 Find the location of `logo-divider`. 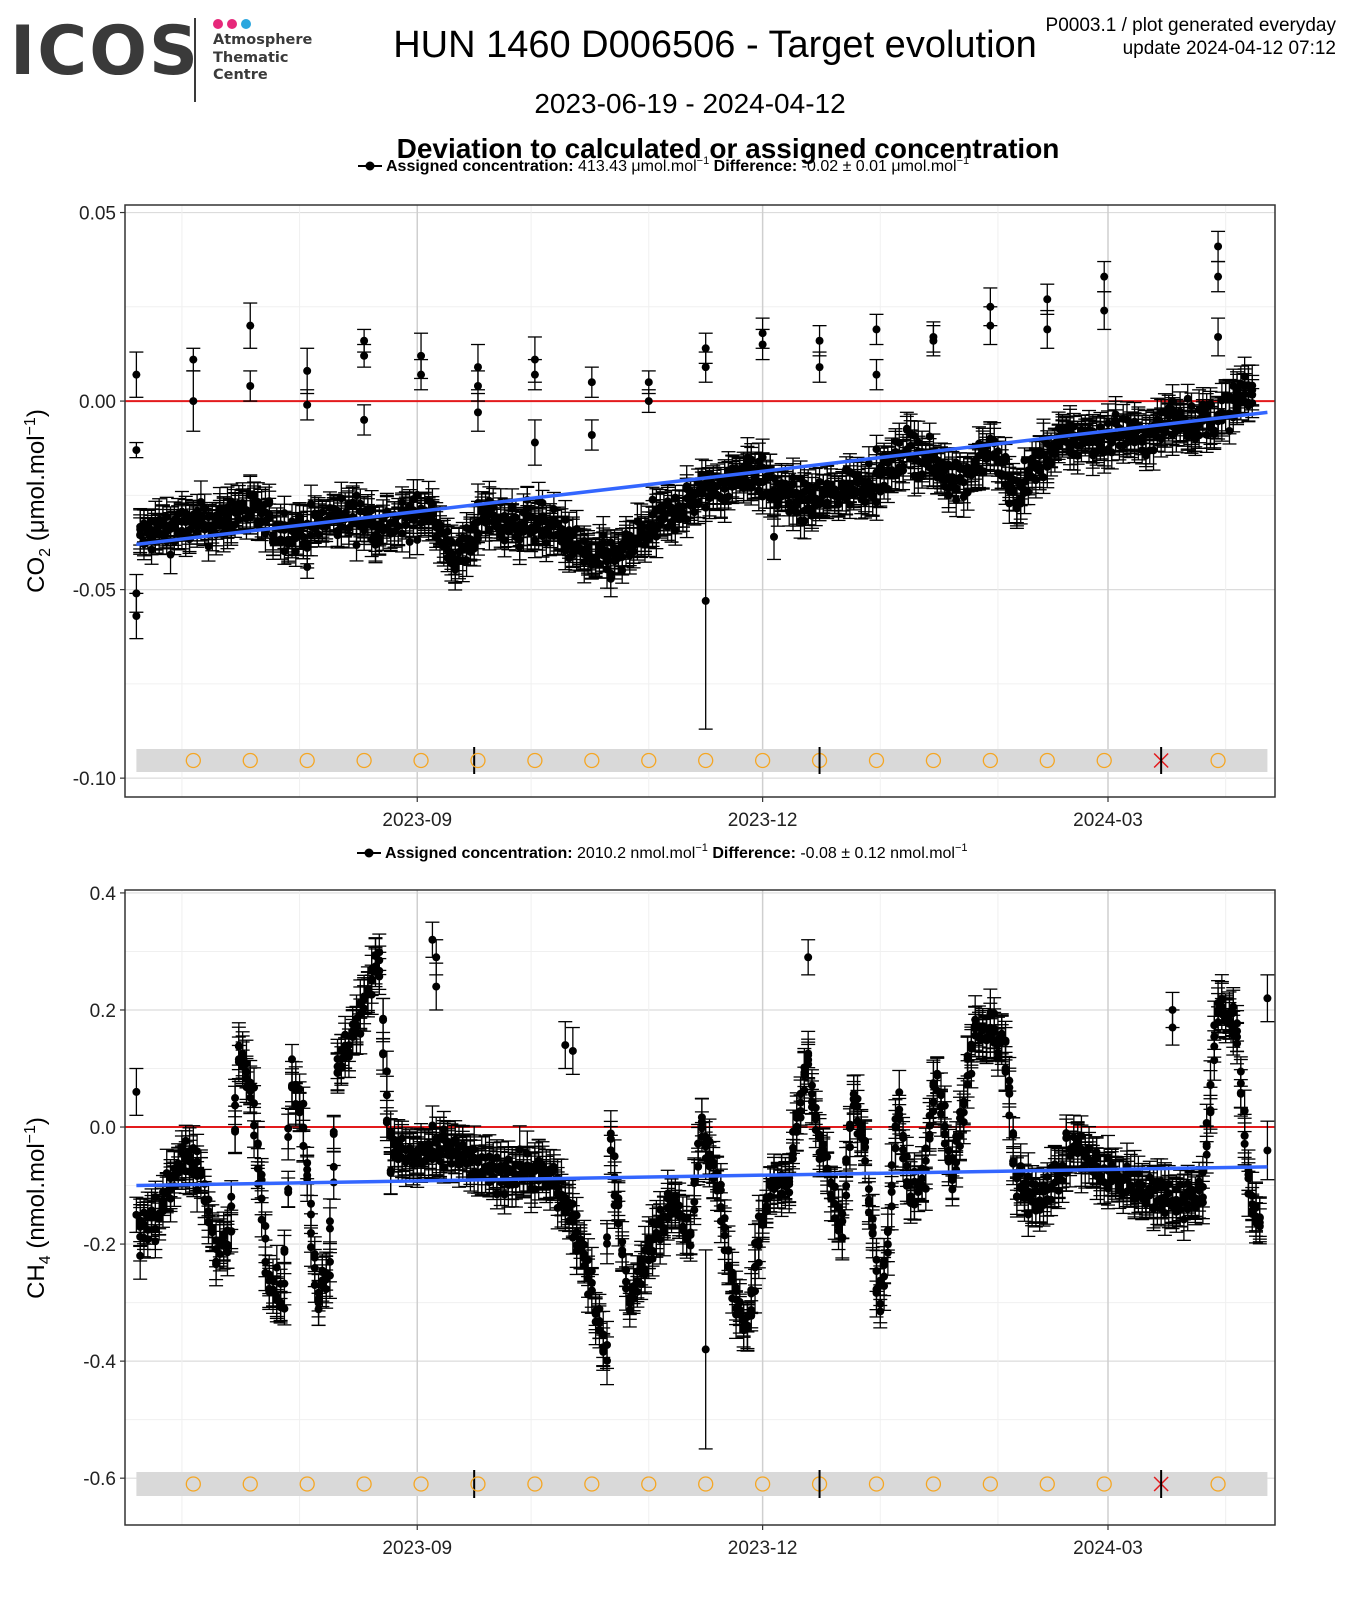

logo-divider is located at coordinates (195, 60).